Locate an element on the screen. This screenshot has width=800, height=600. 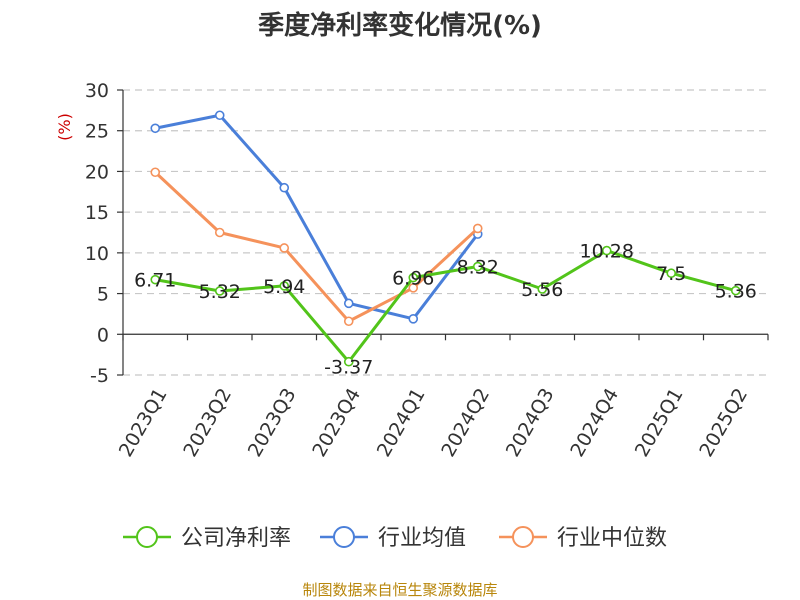
x-tick-label: 2024Q2 is located at coordinates (465, 423).